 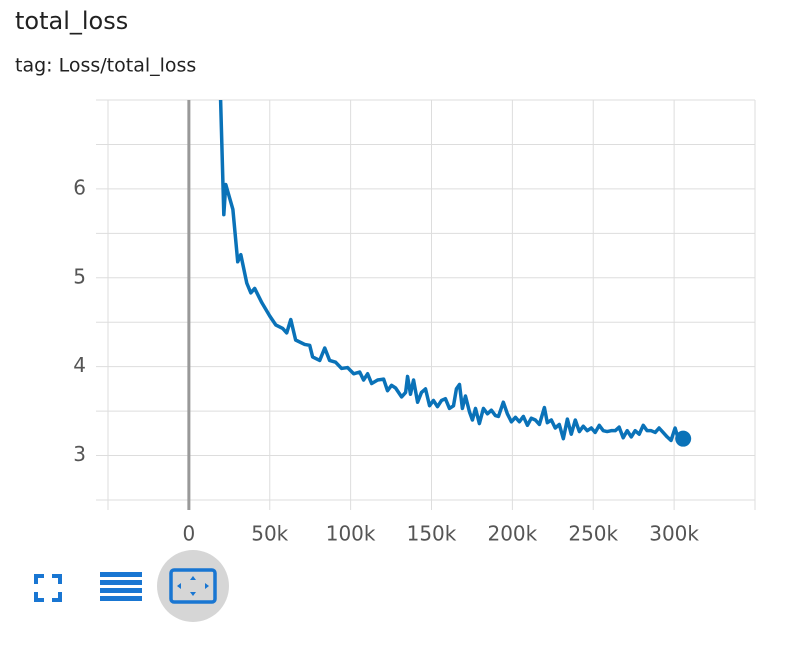 I want to click on x-tick-label: 0, so click(x=189, y=534).